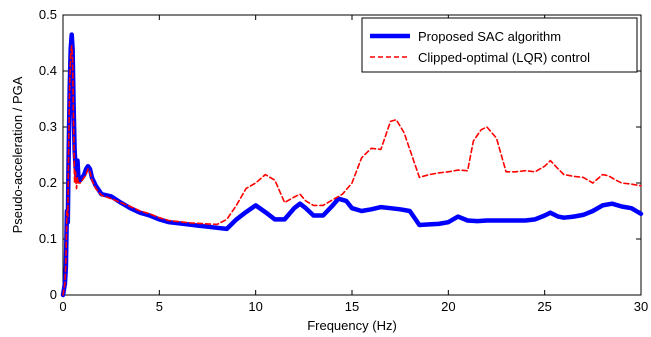 The width and height of the screenshot is (651, 337). I want to click on x-tick-label: 15, so click(352, 306).